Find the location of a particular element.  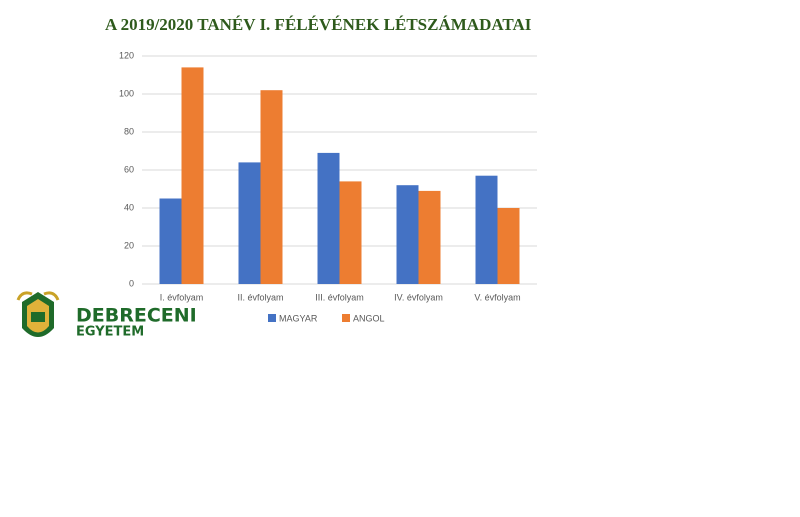

logo-text: EGYETEM is located at coordinates (110, 332).